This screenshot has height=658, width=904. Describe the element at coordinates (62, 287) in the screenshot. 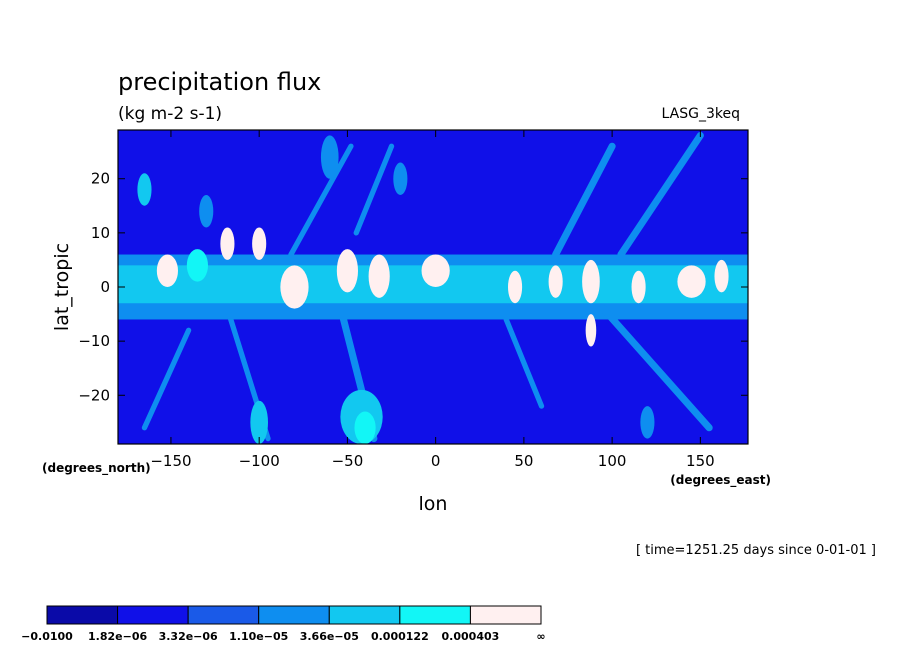

I see `y-axis-label: lat_tropic` at that location.